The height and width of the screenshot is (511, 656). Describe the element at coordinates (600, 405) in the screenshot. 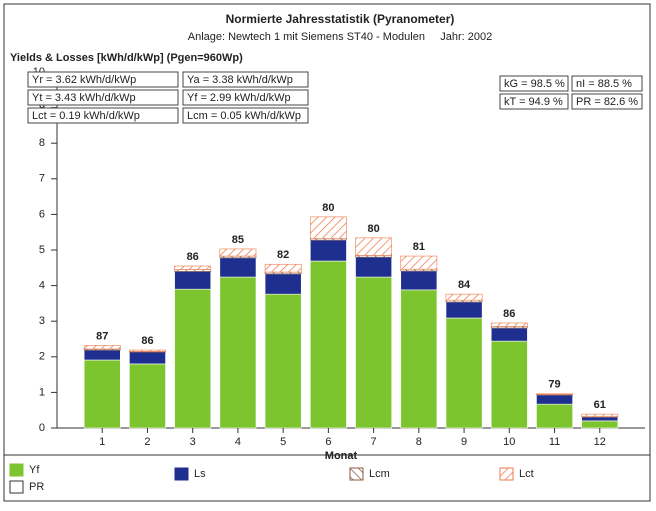

I see `pr-label: 61` at that location.